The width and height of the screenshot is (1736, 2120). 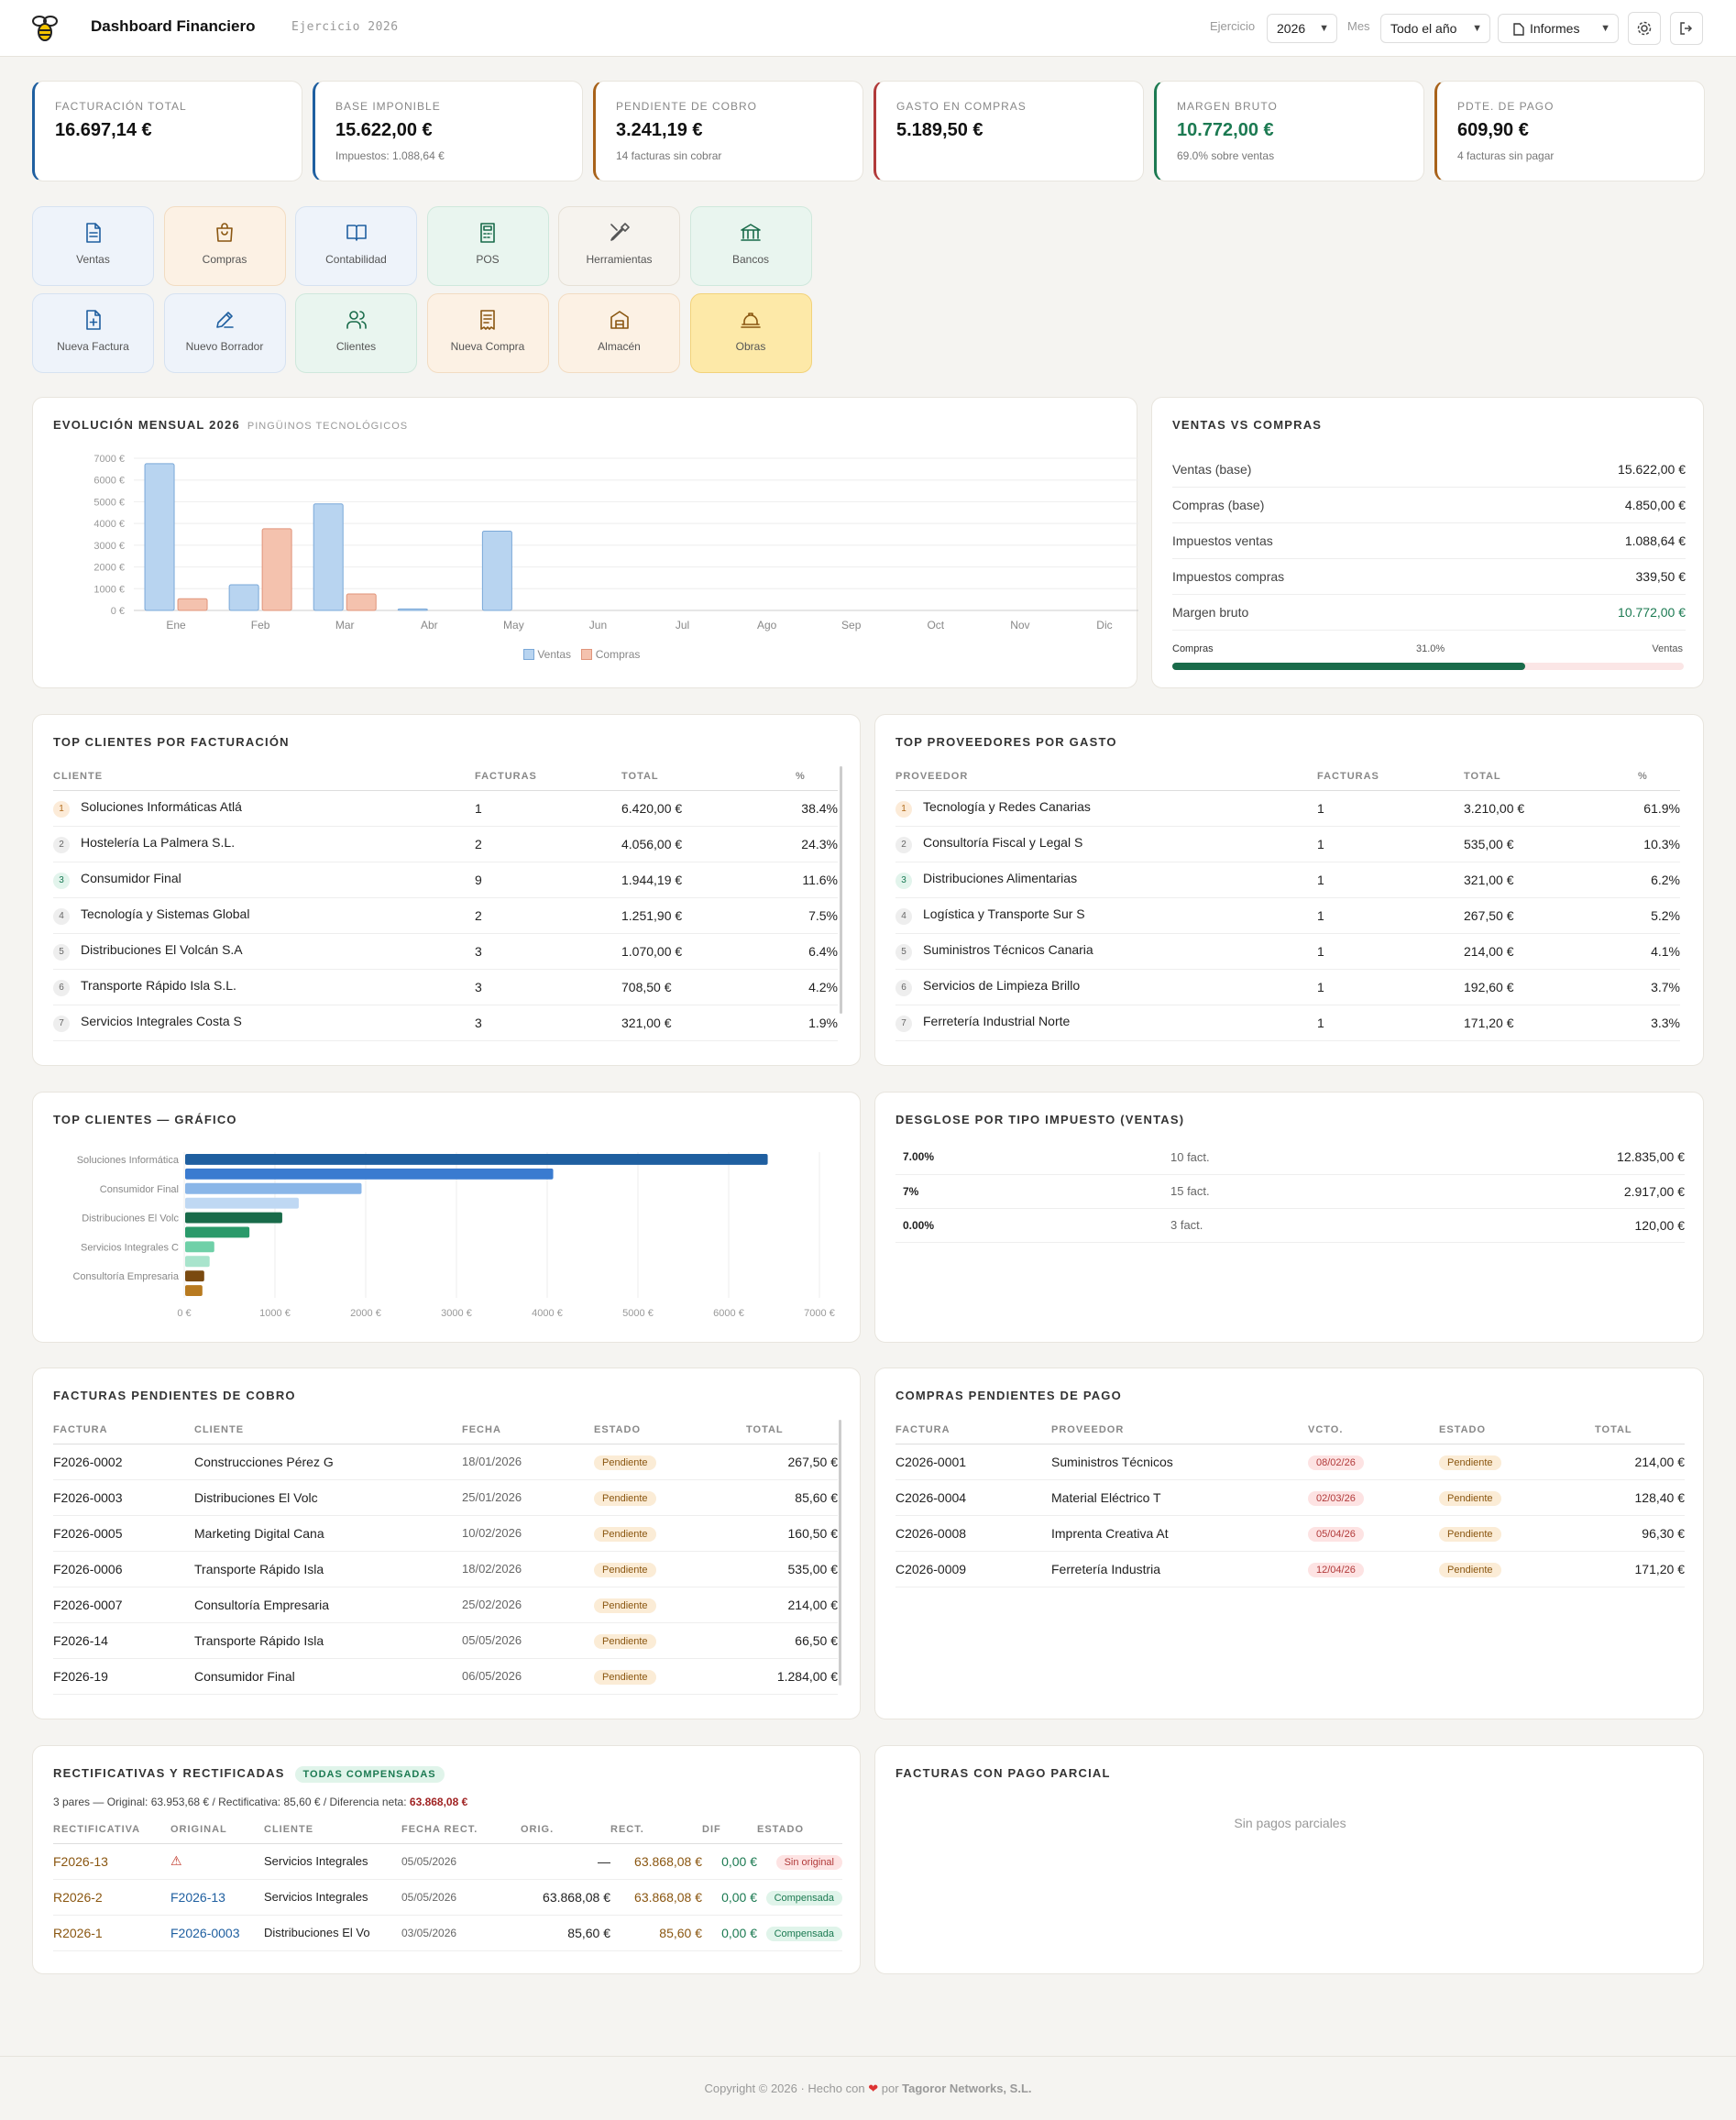 What do you see at coordinates (123, 1640) in the screenshot?
I see `factura-link: F2026-14` at bounding box center [123, 1640].